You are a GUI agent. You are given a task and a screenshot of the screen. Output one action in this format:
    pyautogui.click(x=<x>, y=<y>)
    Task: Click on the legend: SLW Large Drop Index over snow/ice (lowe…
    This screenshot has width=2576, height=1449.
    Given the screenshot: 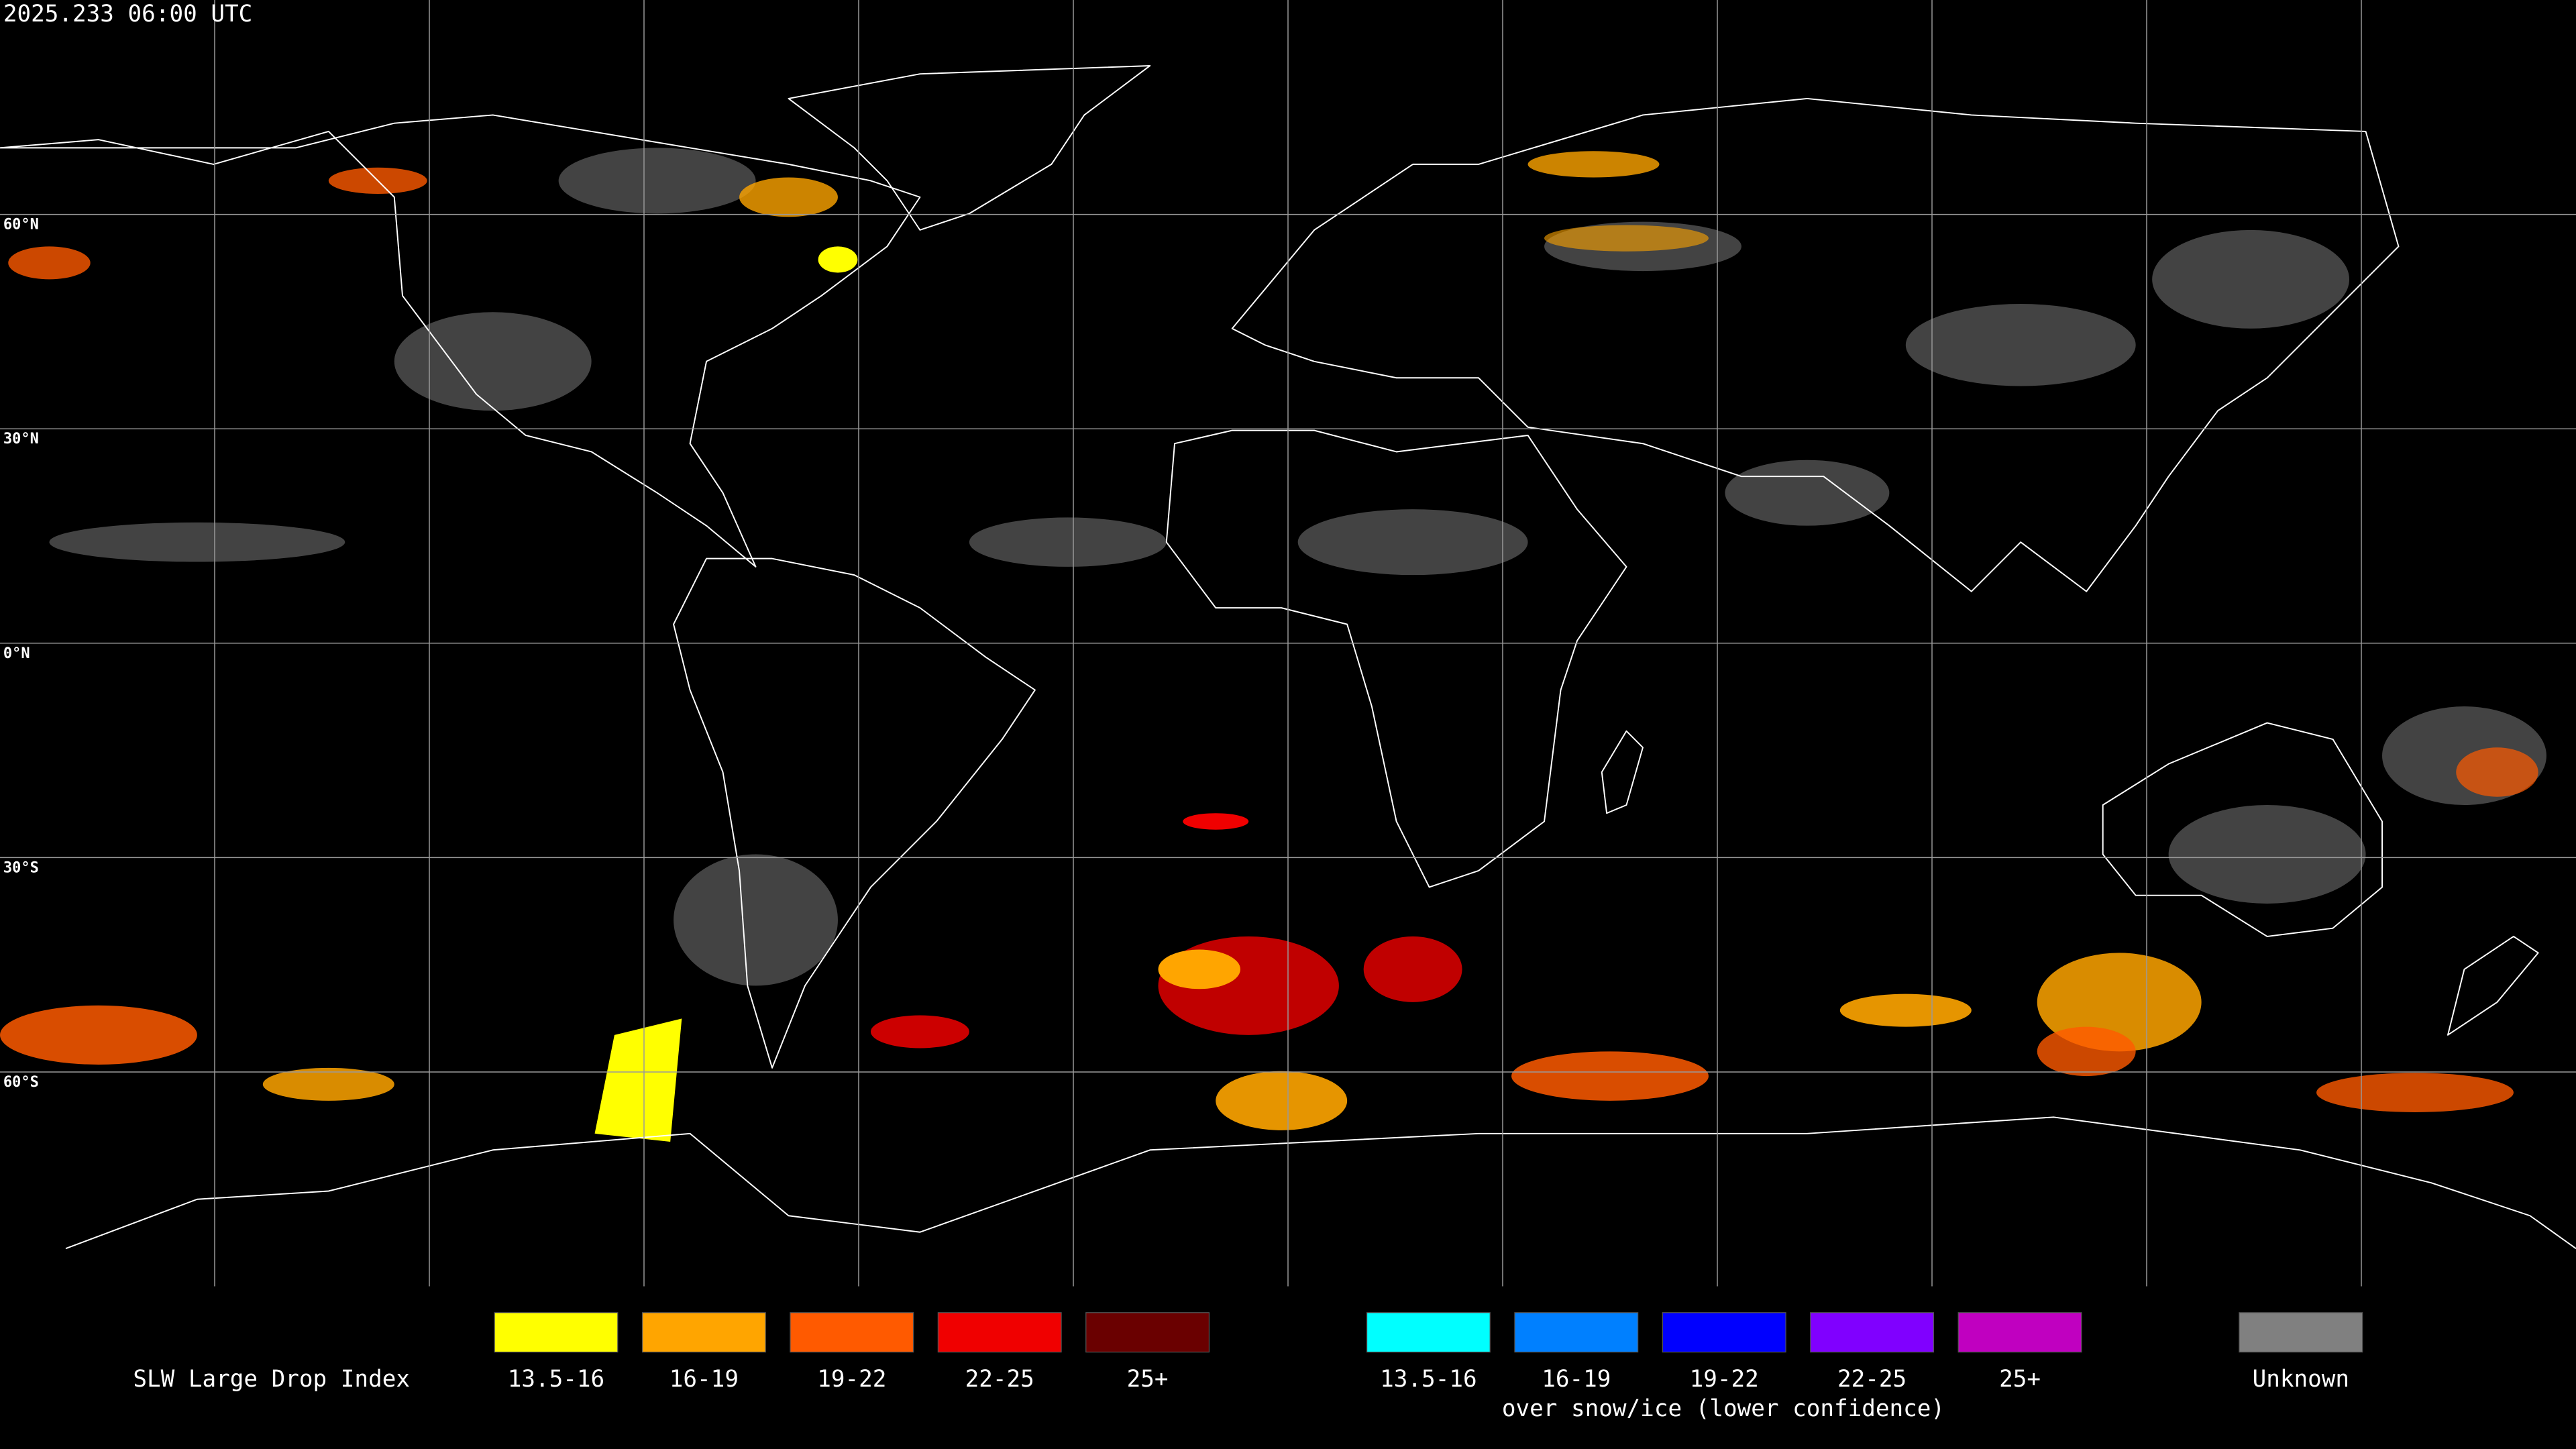 What is the action you would take?
    pyautogui.click(x=1248, y=1367)
    